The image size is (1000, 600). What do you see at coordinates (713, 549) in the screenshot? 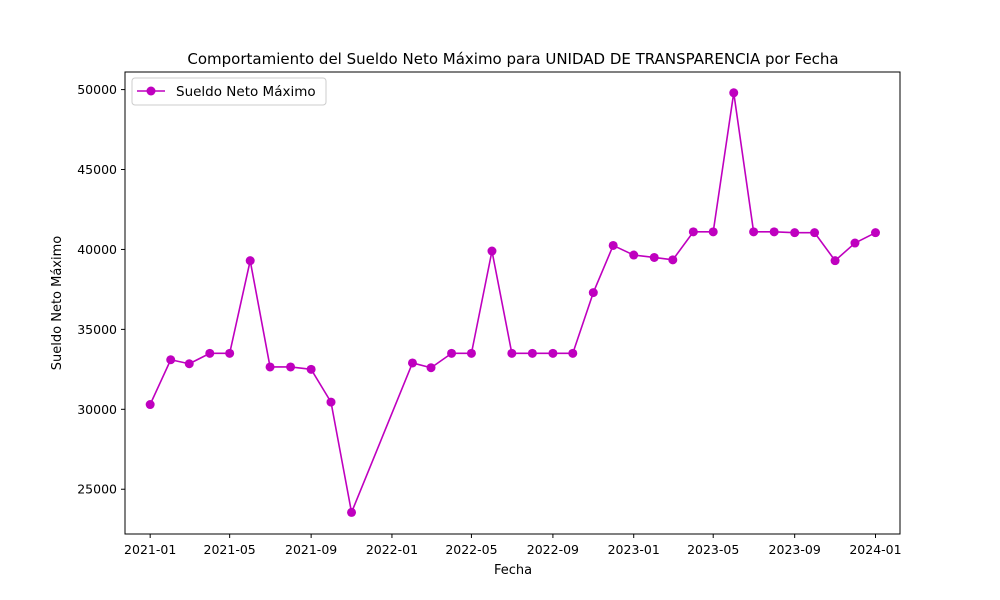
I see `x-tick-label: 2023-05` at bounding box center [713, 549].